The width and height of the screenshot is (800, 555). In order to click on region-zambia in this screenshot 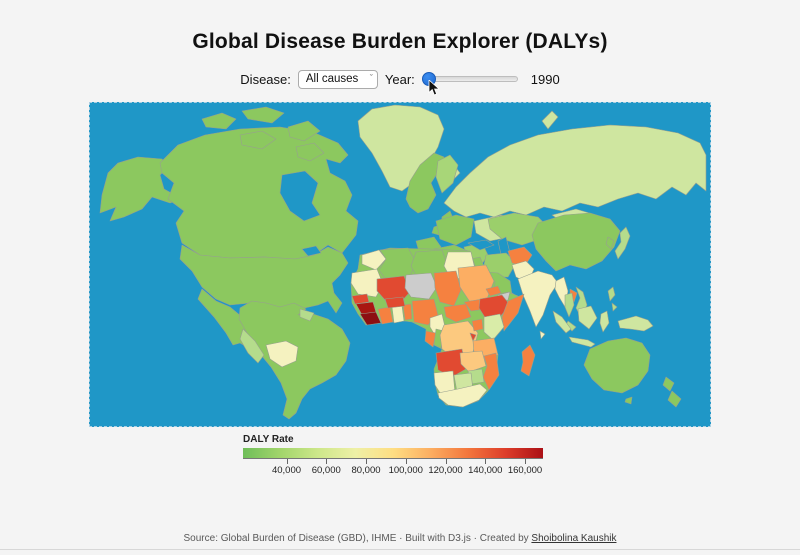, I will do `click(473, 361)`.